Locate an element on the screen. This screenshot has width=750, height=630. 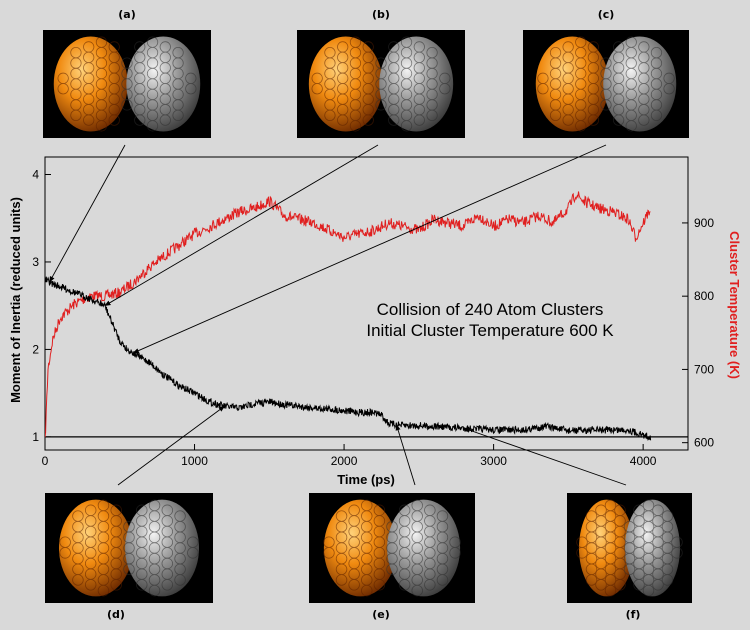
cluster-thumbnail: (e) is located at coordinates (392, 557).